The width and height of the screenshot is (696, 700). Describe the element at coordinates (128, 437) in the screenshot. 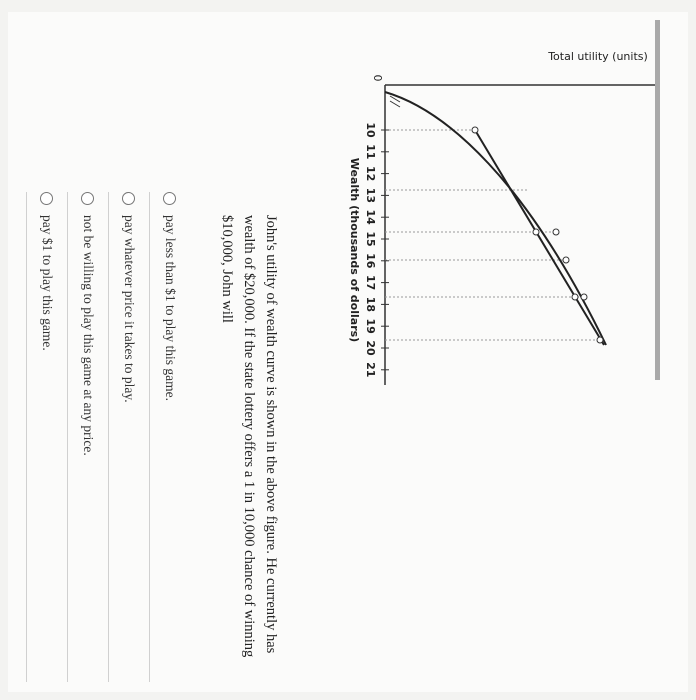

I see `option: pay whatever price it takes to play.` at that location.